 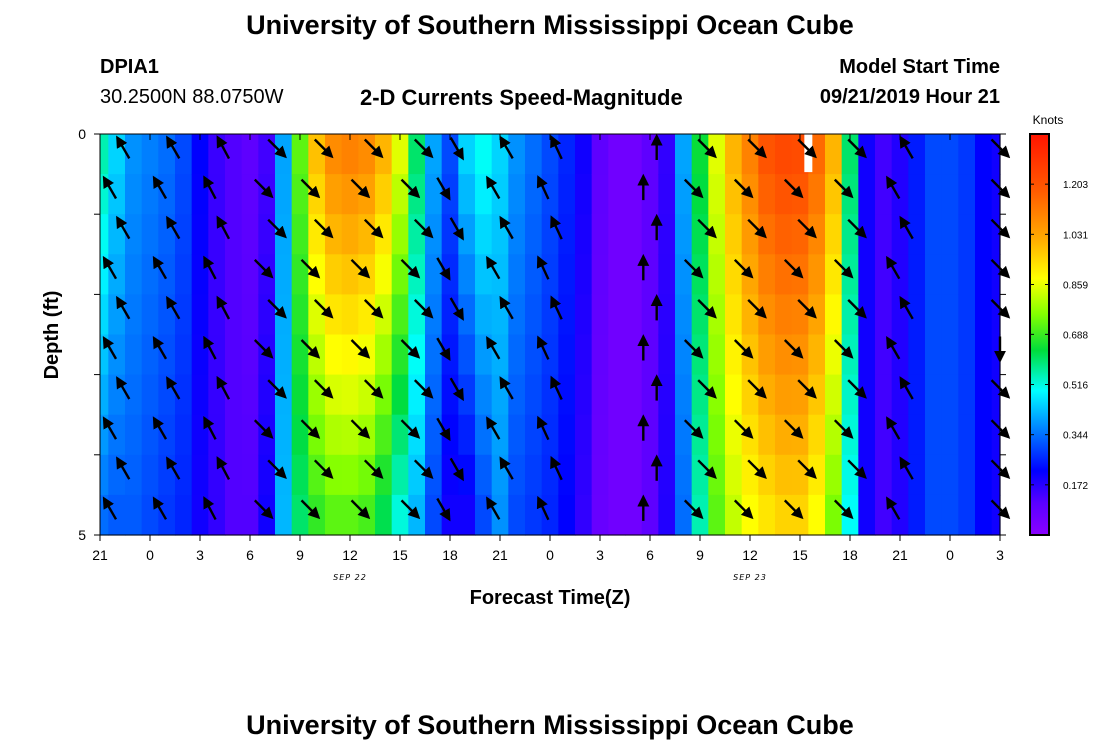 I want to click on x-tick-label: 18, so click(x=850, y=555).